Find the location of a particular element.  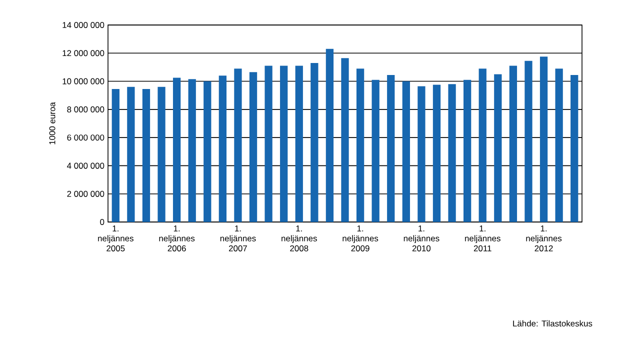

y-tick-label: 6 000 000 is located at coordinates (85, 137).